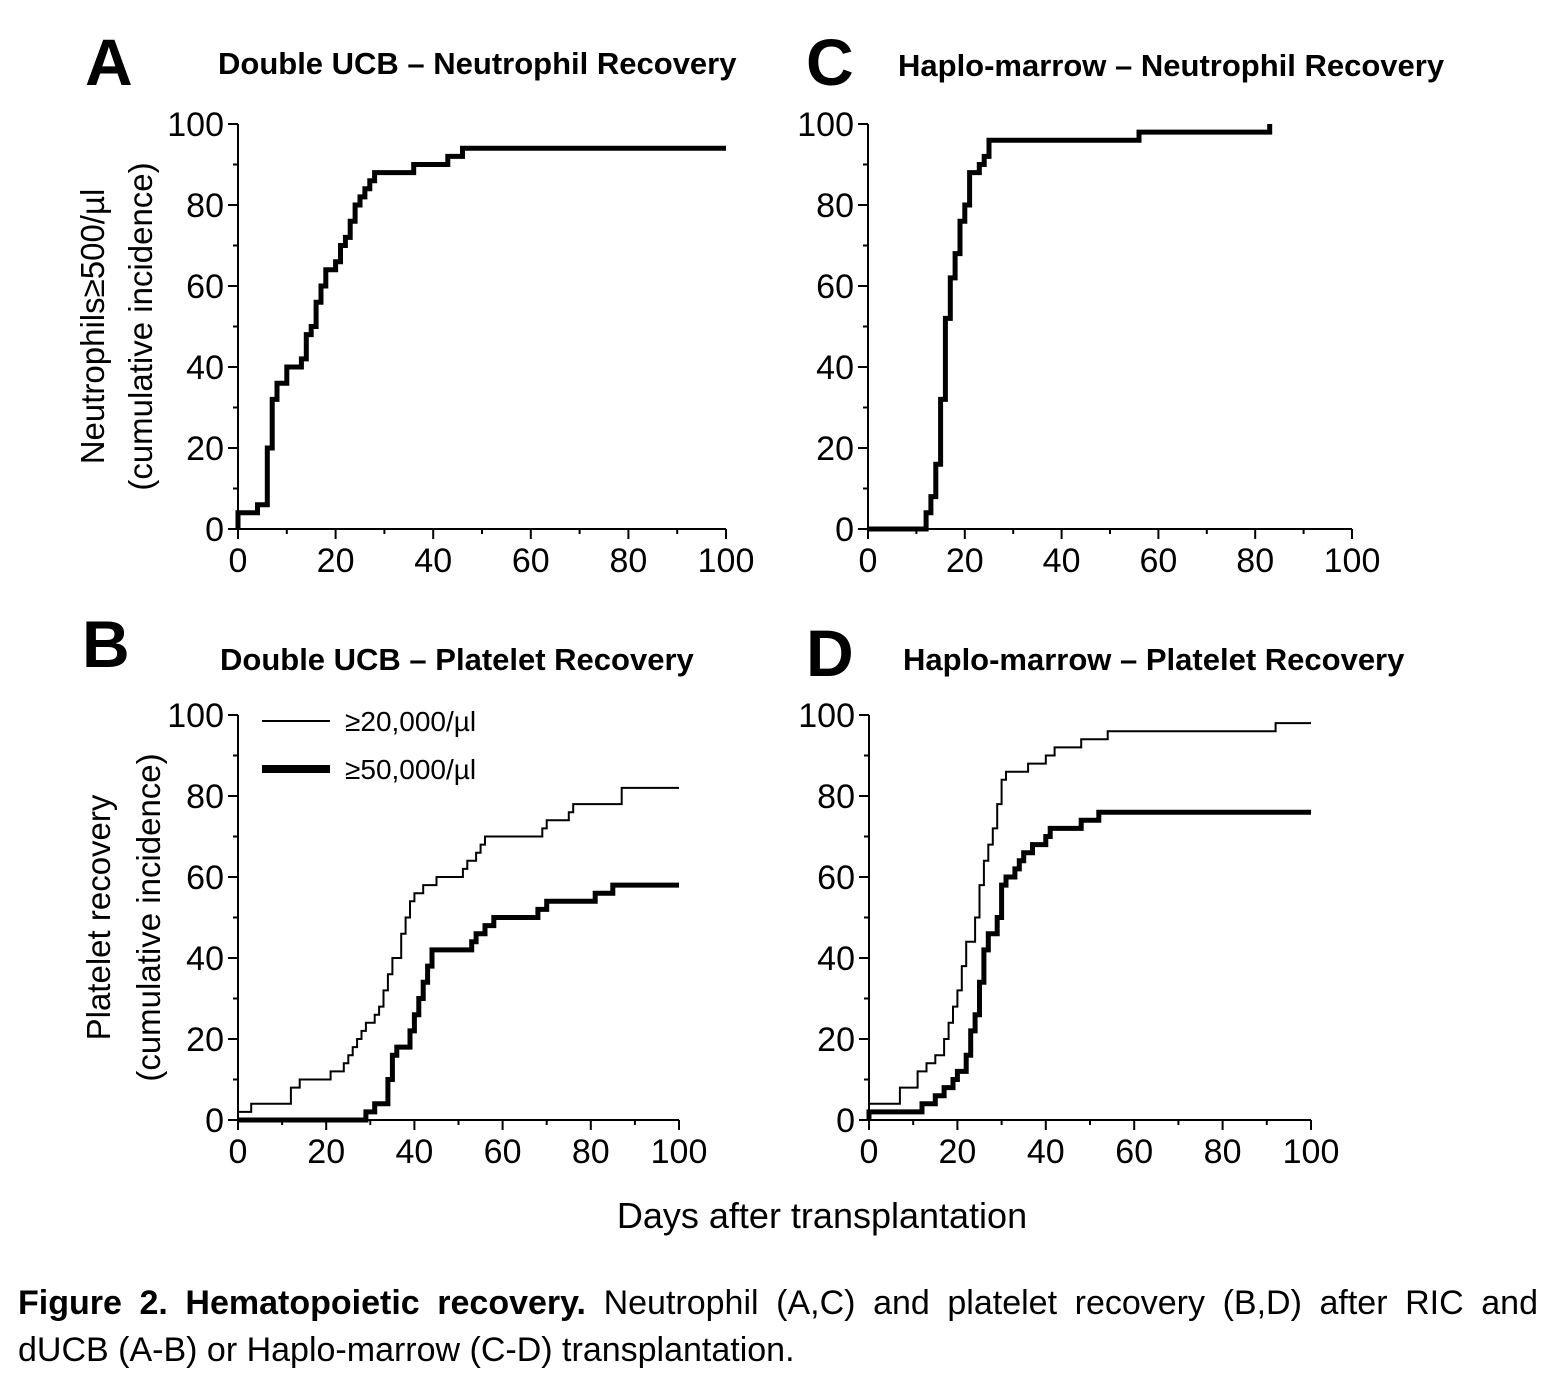 The height and width of the screenshot is (1398, 1554). Describe the element at coordinates (106, 644) in the screenshot. I see `panel-letter: B` at that location.